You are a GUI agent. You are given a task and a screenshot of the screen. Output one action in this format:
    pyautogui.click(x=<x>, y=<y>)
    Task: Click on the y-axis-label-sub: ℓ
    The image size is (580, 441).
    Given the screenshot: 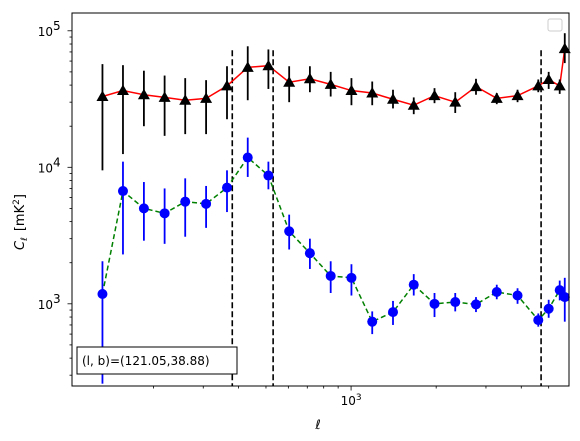 What is the action you would take?
    pyautogui.click(x=25, y=239)
    